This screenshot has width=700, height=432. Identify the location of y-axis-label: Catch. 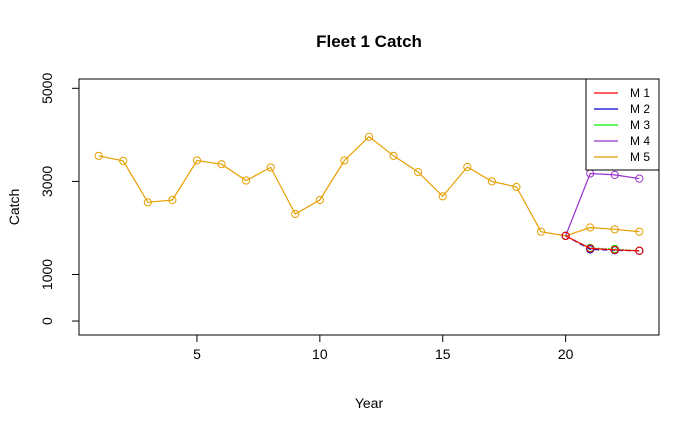
(14, 207).